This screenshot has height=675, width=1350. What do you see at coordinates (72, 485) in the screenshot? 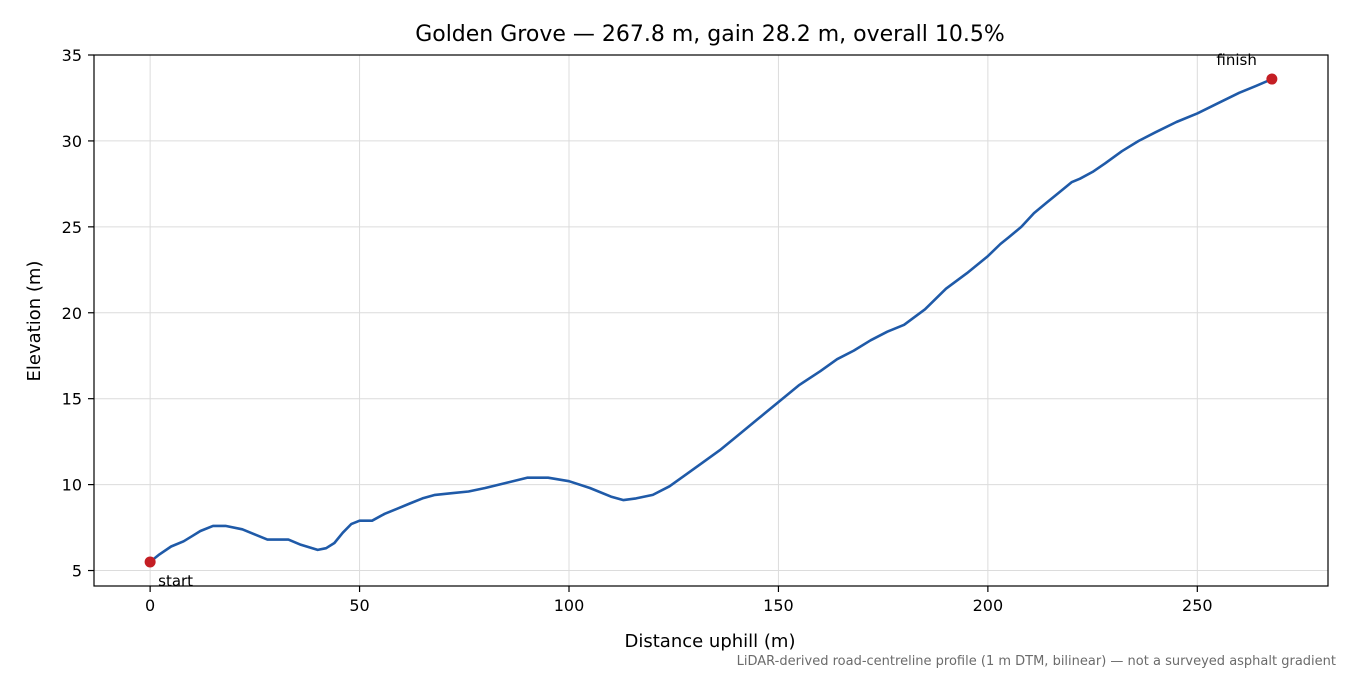
I see `y-tick-label: 10` at bounding box center [72, 485].